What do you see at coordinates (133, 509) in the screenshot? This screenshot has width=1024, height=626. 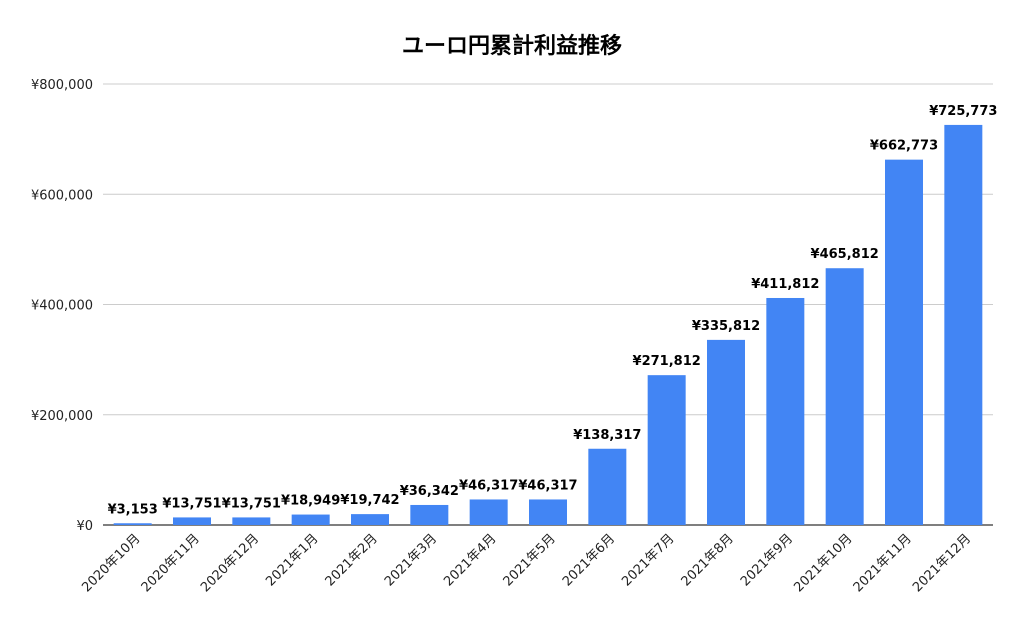 I see `data-label: ¥3,153` at bounding box center [133, 509].